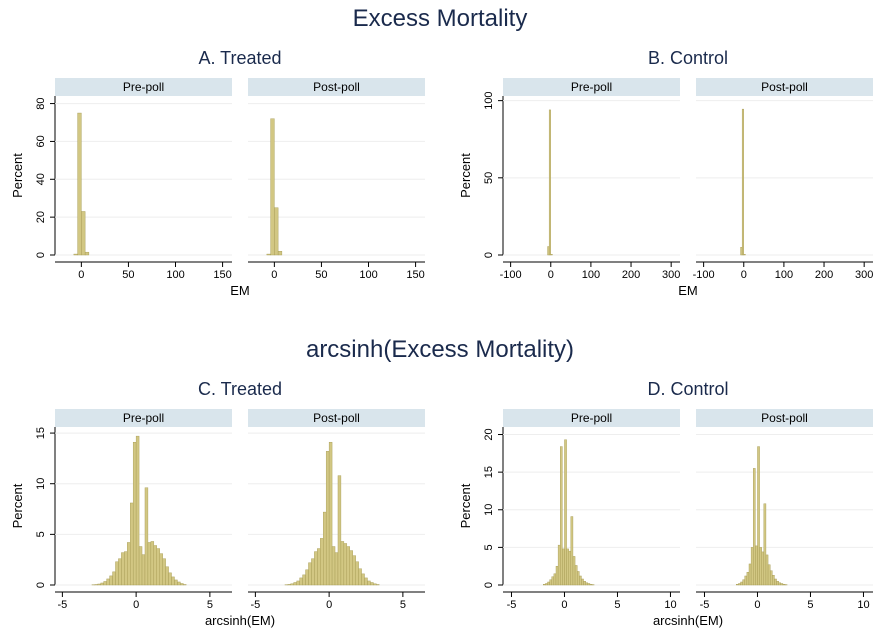 The image size is (879, 635). I want to click on heading: arcsinh(Excess Mortality), so click(440, 349).